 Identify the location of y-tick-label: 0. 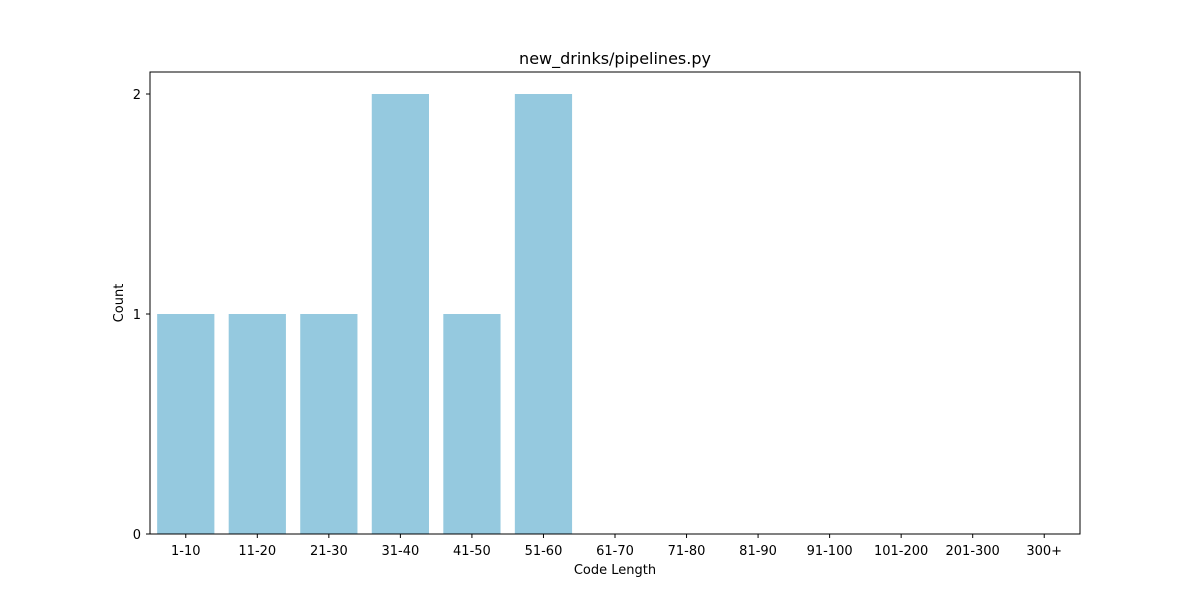
(137, 535).